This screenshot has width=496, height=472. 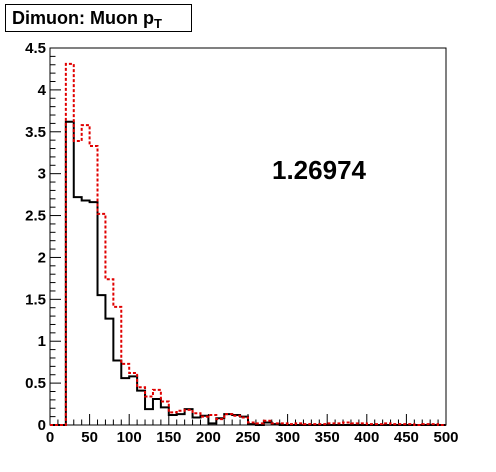 What do you see at coordinates (247, 437) in the screenshot?
I see `x-tick-label: 250` at bounding box center [247, 437].